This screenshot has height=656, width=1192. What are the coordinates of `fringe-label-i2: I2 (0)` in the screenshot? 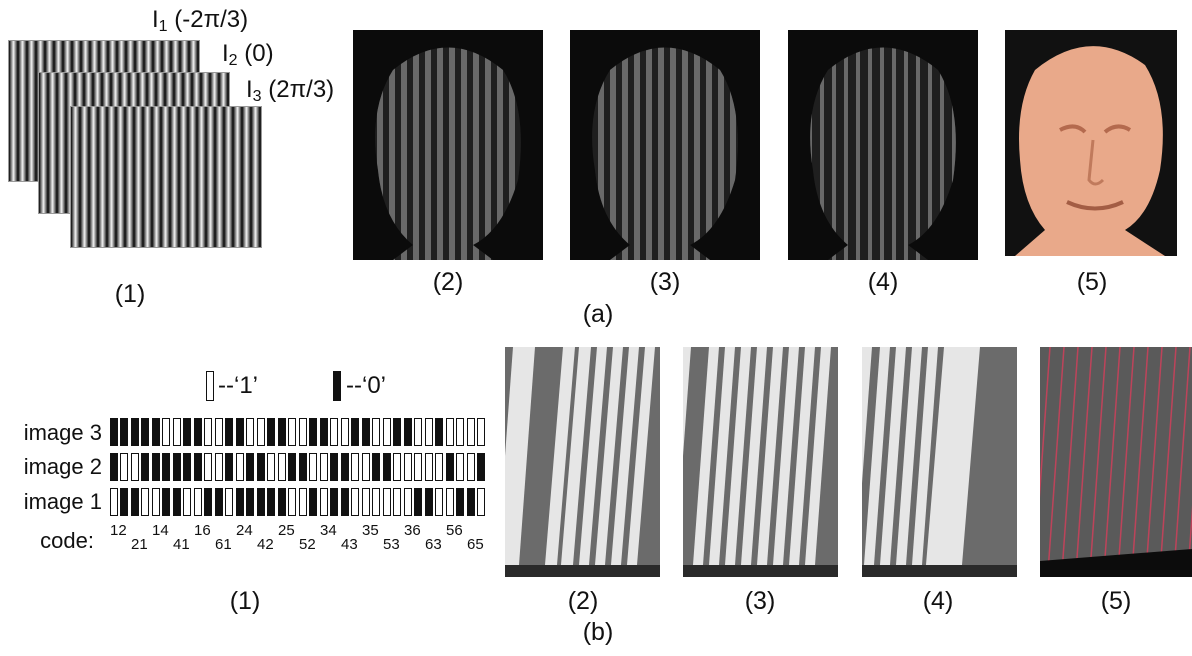 It's located at (248, 54).